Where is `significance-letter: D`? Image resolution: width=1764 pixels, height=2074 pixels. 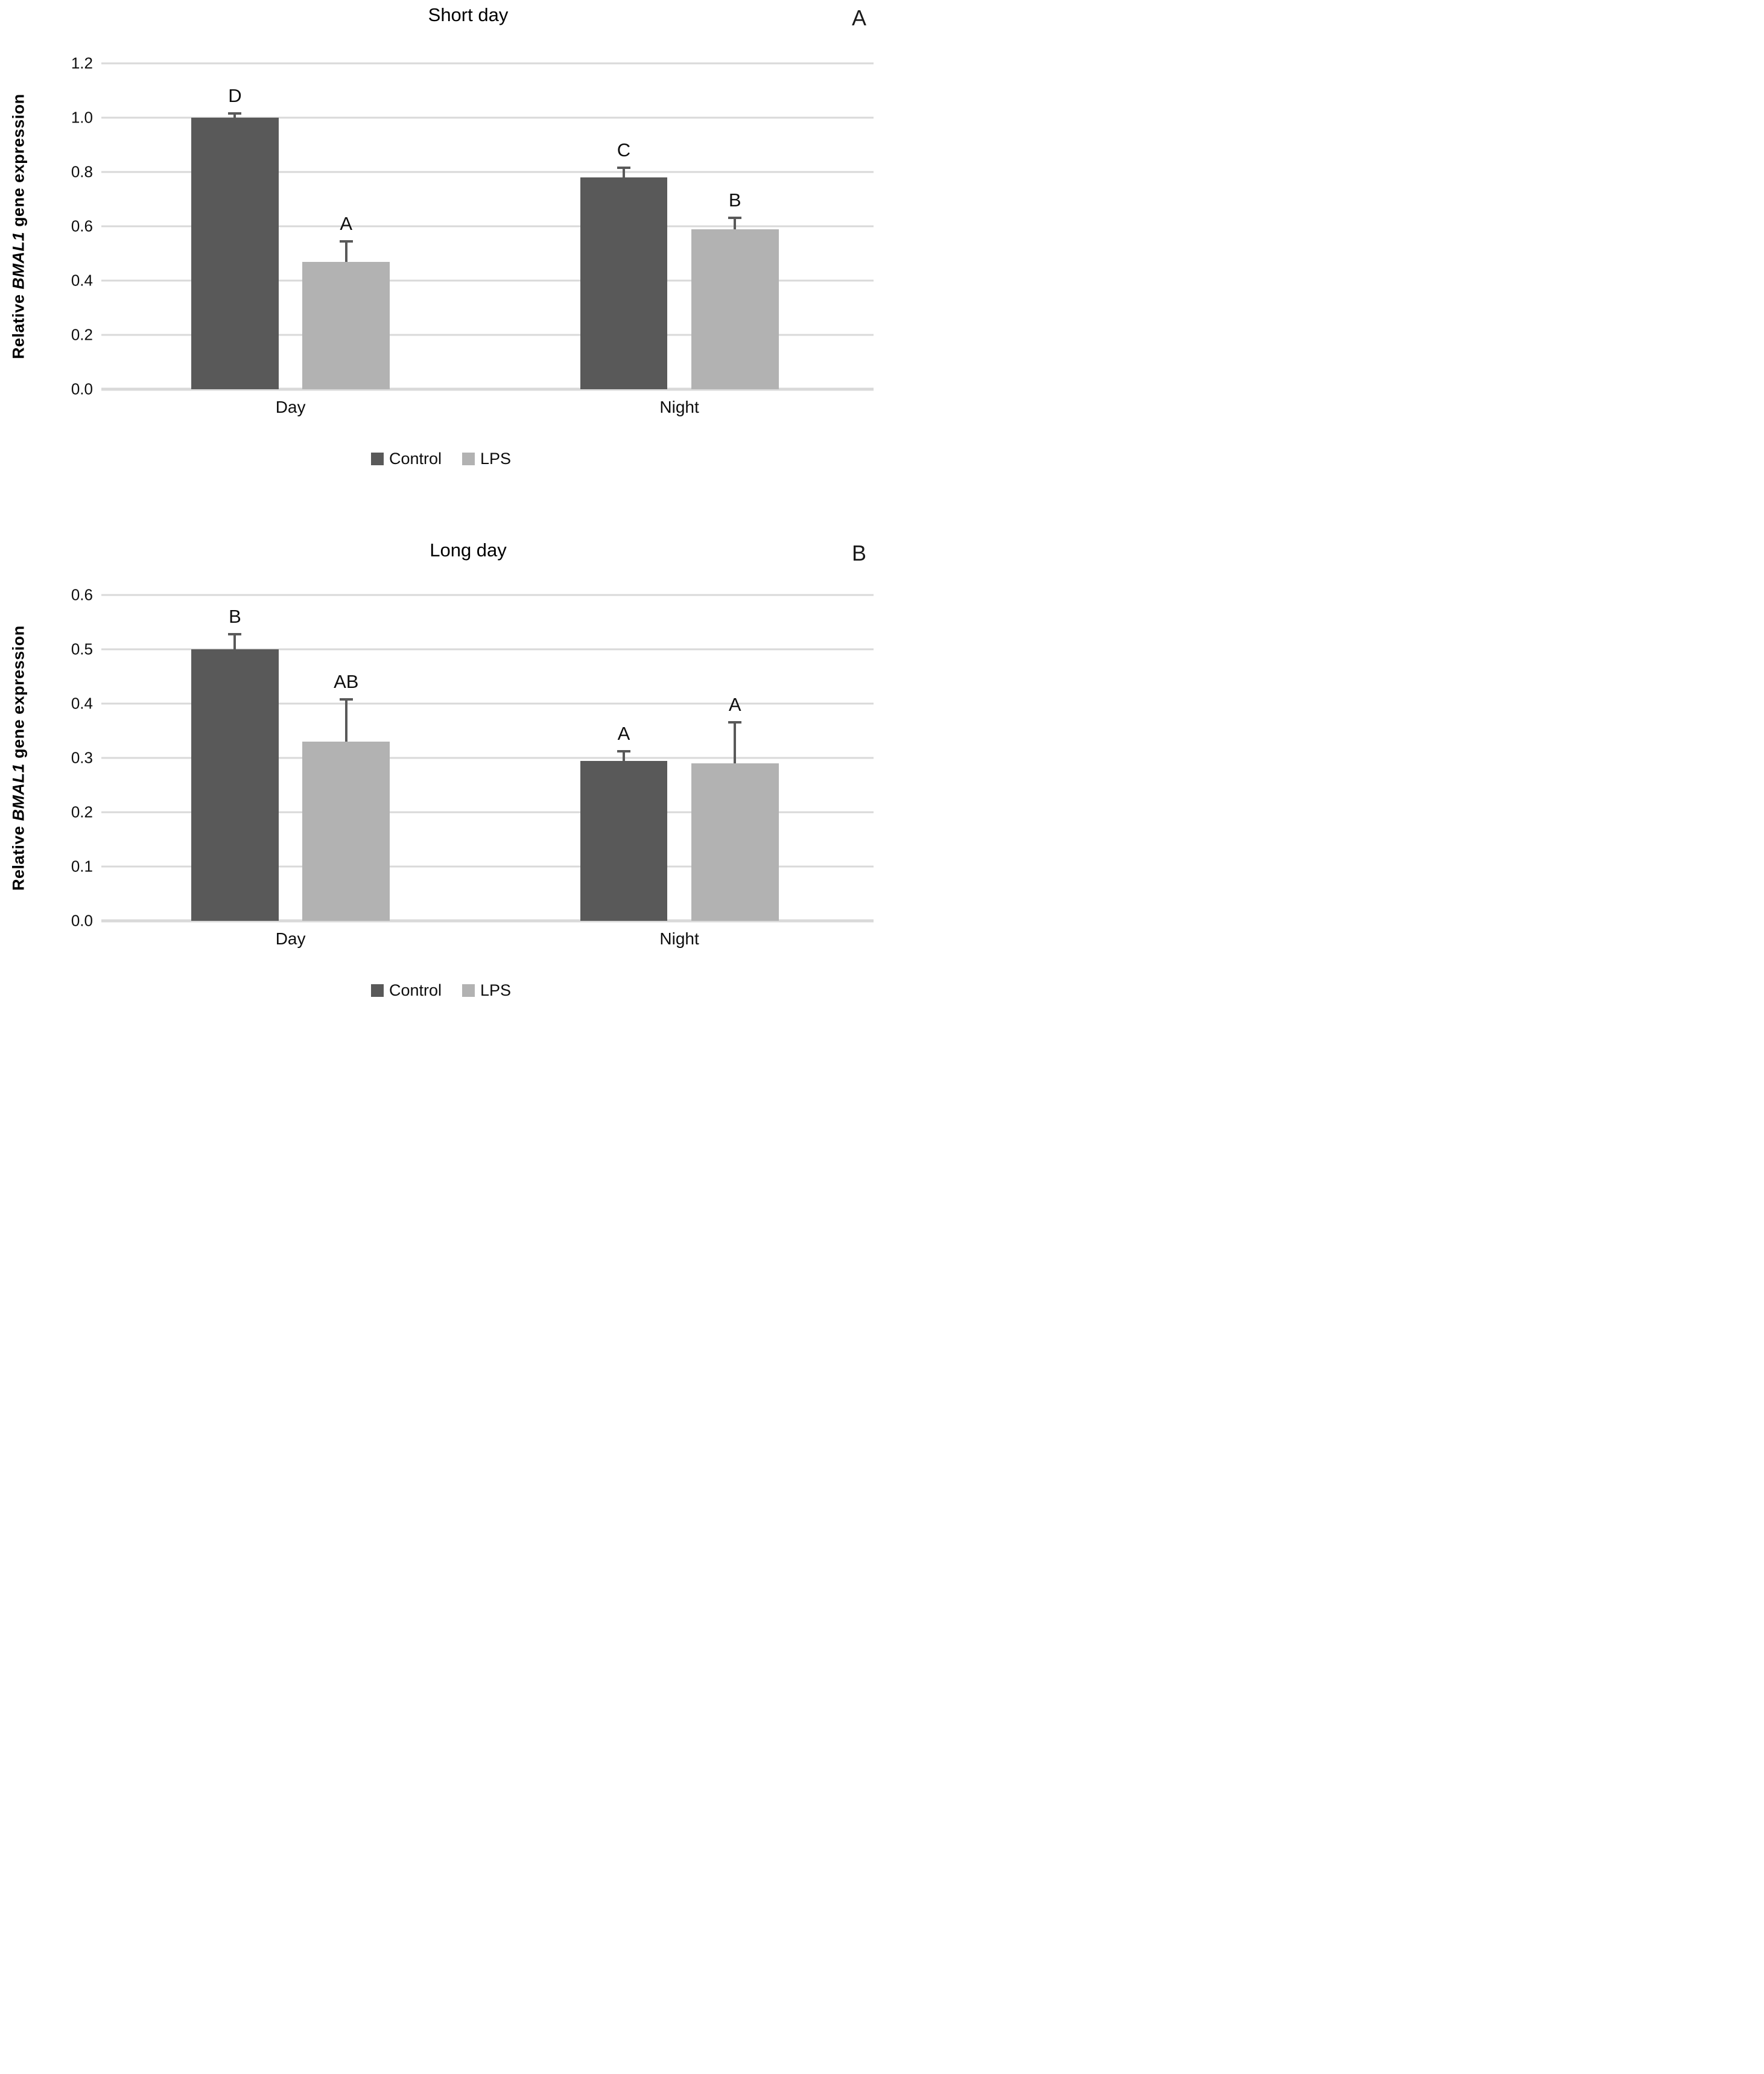 significance-letter: D is located at coordinates (235, 96).